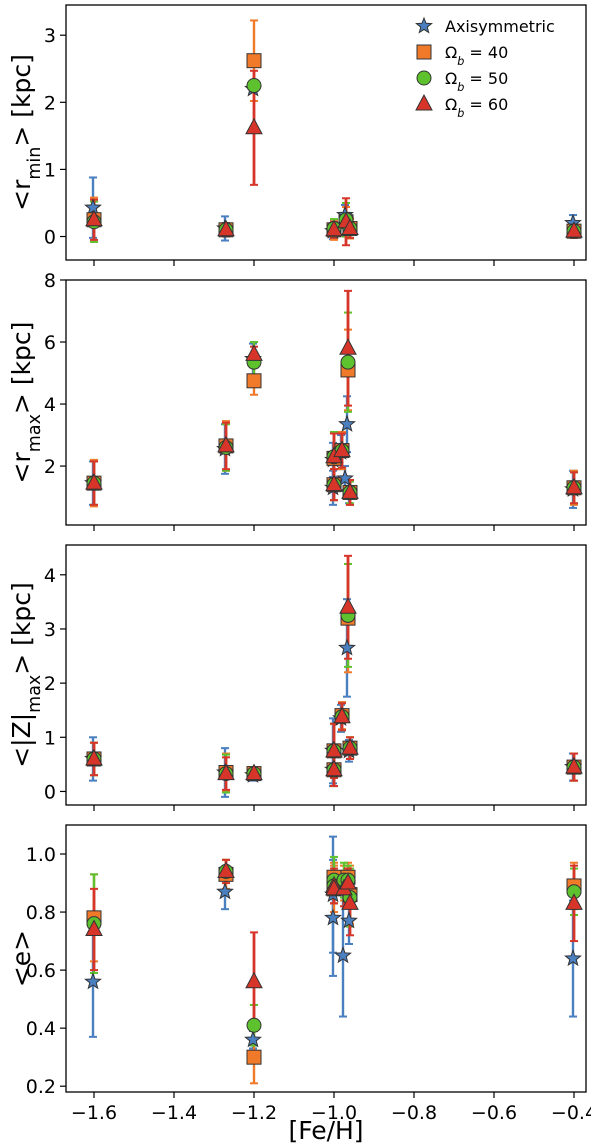 Image resolution: width=591 pixels, height=1146 pixels. What do you see at coordinates (254, 1113) in the screenshot?
I see `x-tick-label: −1.2` at bounding box center [254, 1113].